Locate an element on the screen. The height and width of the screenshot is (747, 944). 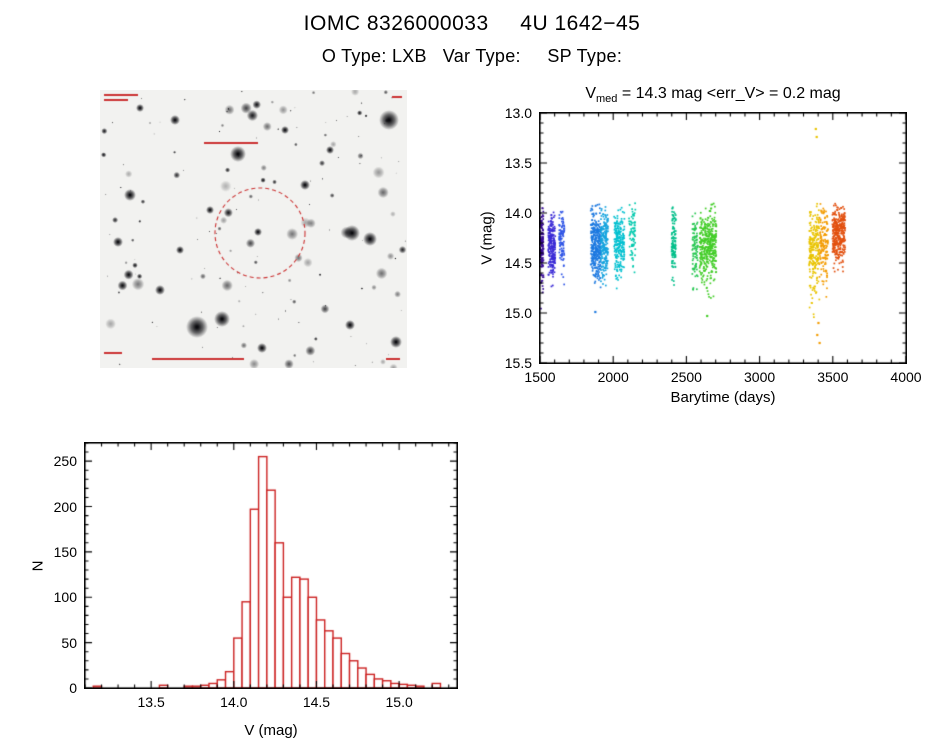
light-curve-x-tick-label: 3000 is located at coordinates (760, 377).